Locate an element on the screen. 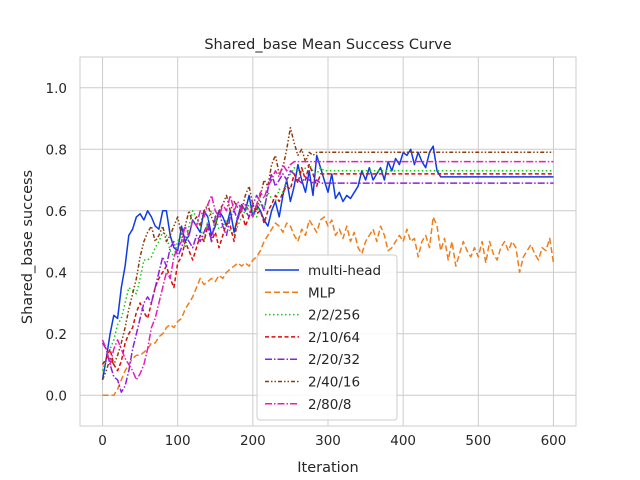 Image resolution: width=640 pixels, height=480 pixels. legend-label-2: 2/2/256 is located at coordinates (334, 316).